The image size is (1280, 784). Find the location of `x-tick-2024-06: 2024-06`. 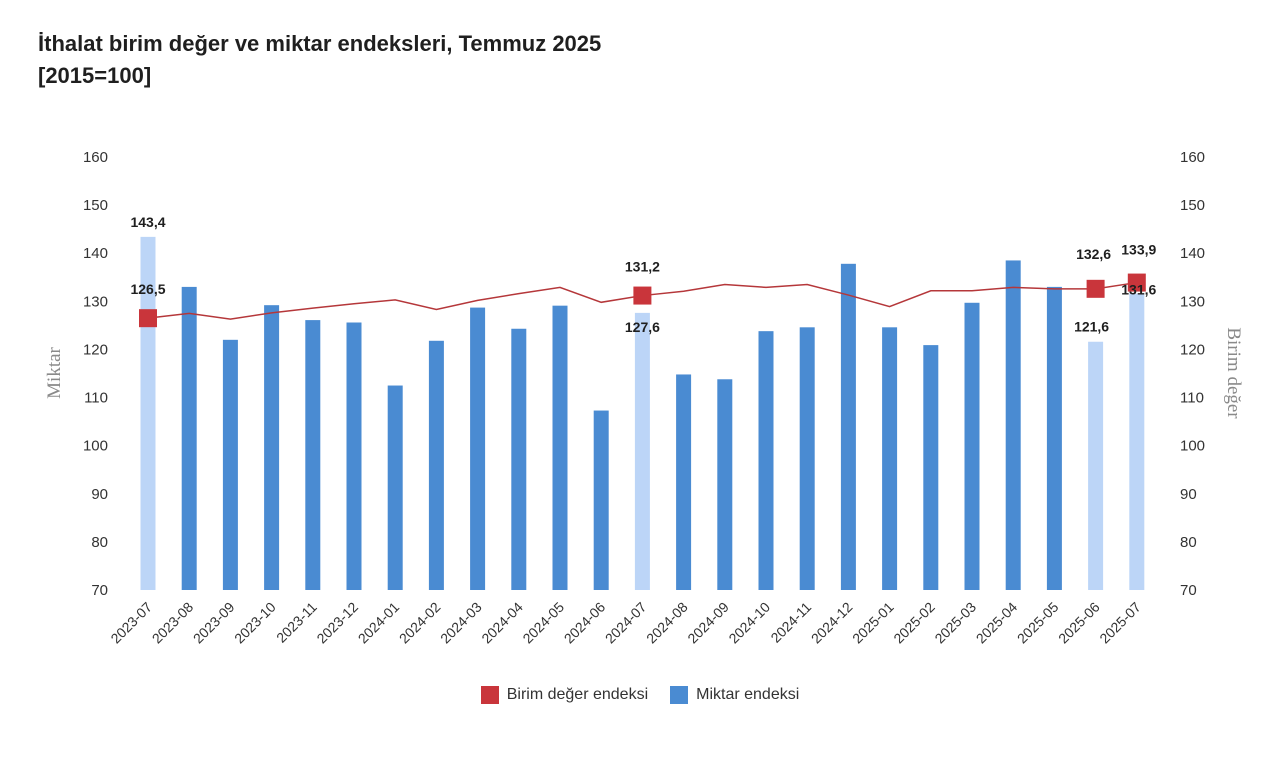

x-tick-2024-06: 2024-06 is located at coordinates (585, 623).